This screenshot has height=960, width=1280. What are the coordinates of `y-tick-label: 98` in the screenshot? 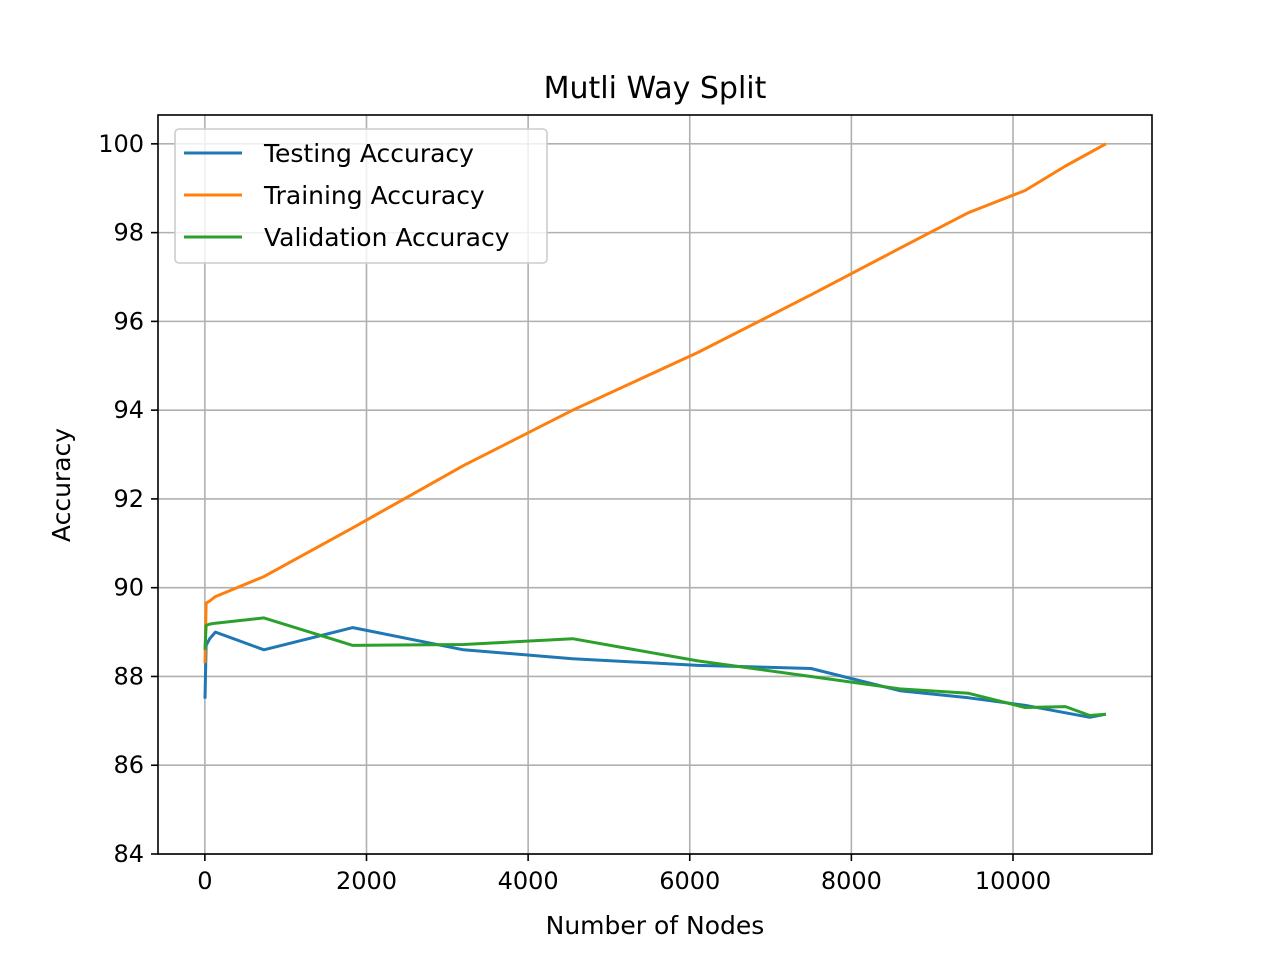 It's located at (128, 233).